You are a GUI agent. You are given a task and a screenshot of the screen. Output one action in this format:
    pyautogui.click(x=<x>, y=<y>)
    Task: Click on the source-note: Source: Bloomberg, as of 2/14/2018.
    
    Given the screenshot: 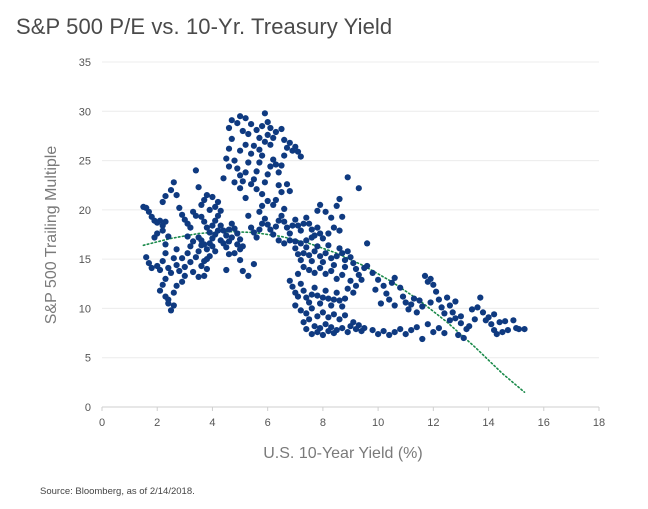 What is the action you would take?
    pyautogui.click(x=117, y=491)
    